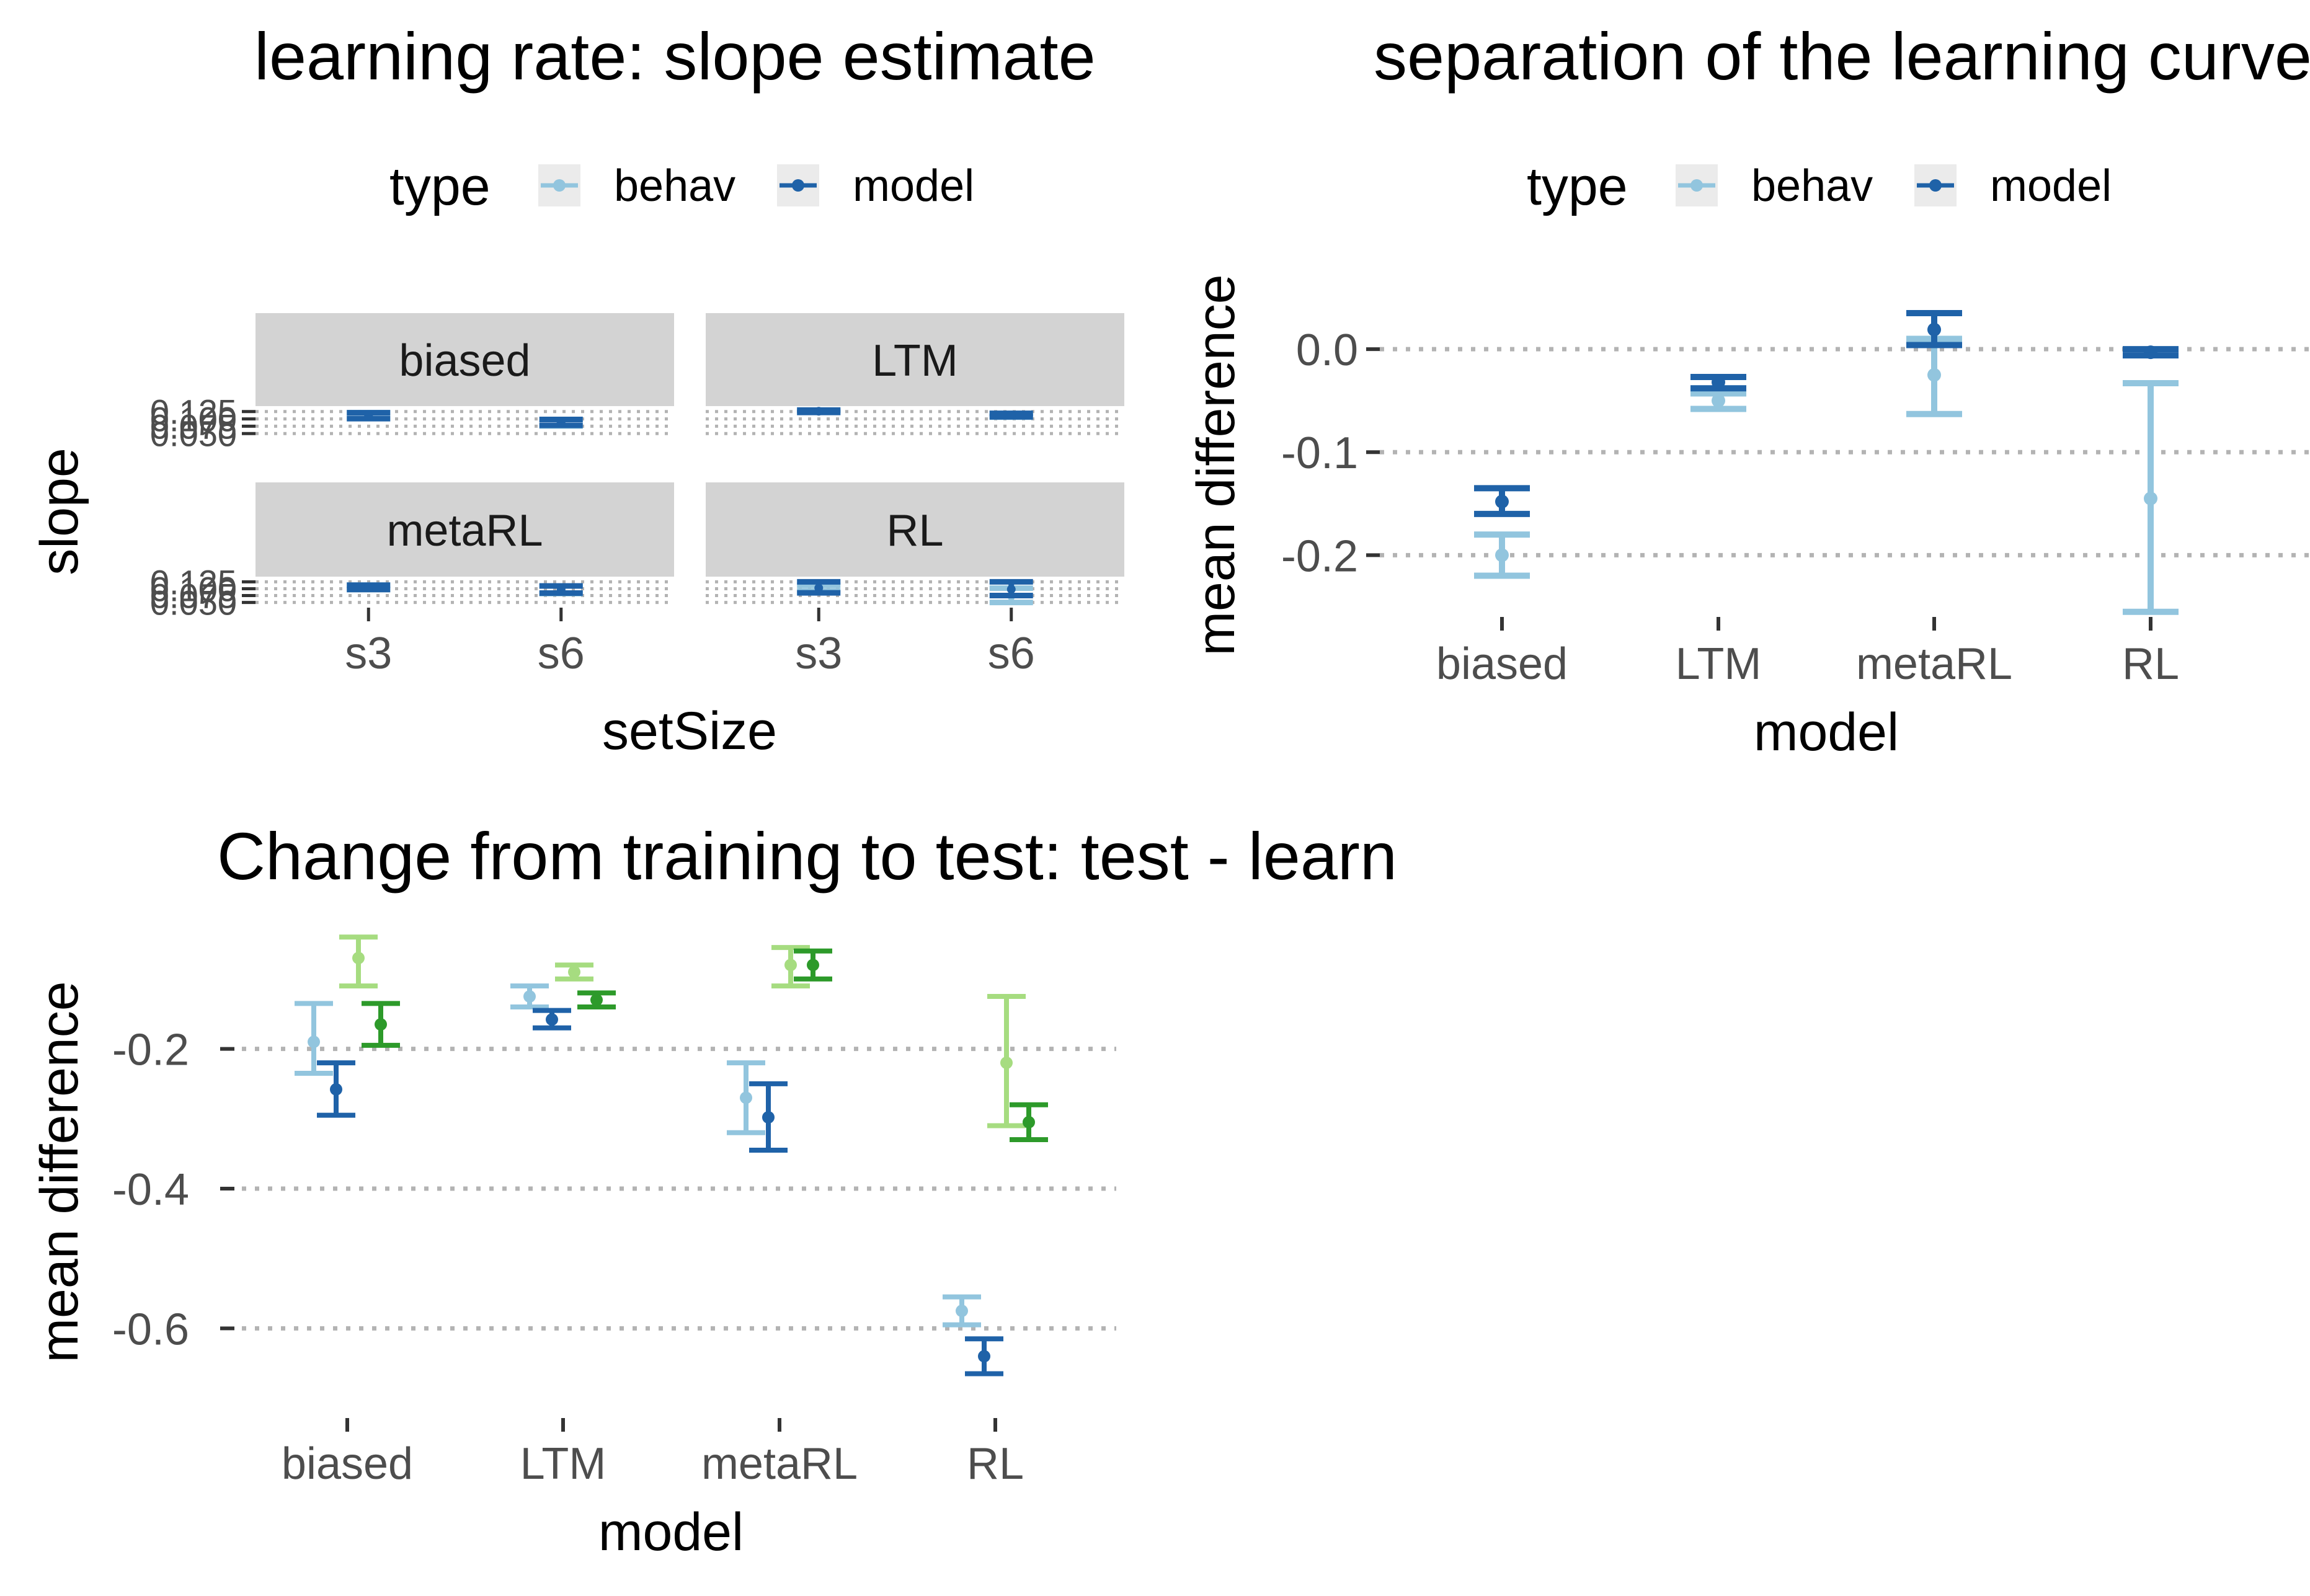 The width and height of the screenshot is (2310, 1596). Describe the element at coordinates (59, 511) in the screenshot. I see `y-axis-title: slope` at that location.